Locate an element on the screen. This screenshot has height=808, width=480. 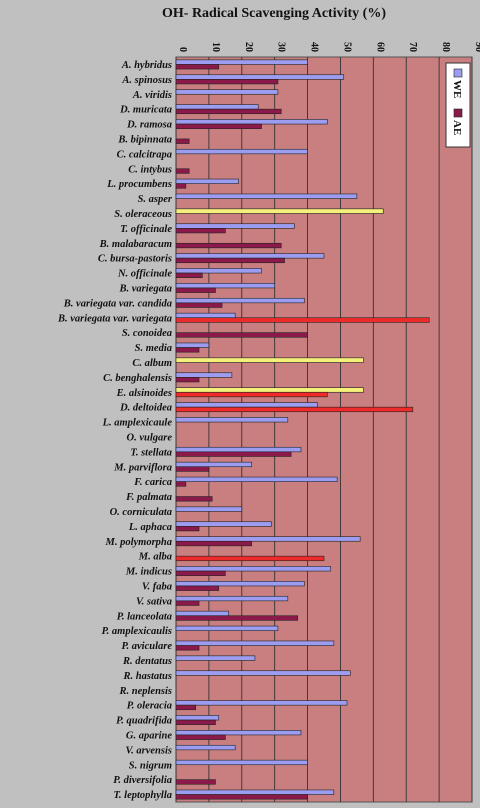
category-label: S. media is located at coordinates (153, 348).